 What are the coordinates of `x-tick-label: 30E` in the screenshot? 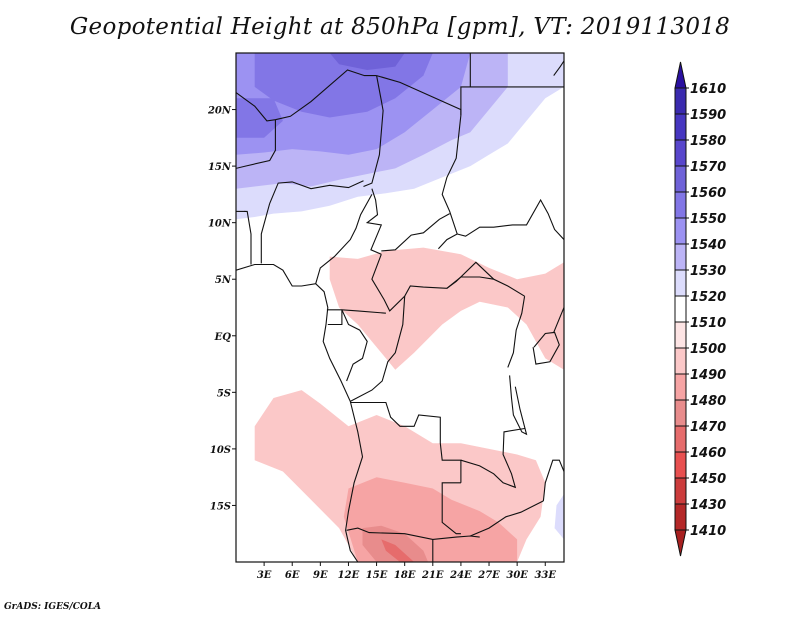 It's located at (517, 575).